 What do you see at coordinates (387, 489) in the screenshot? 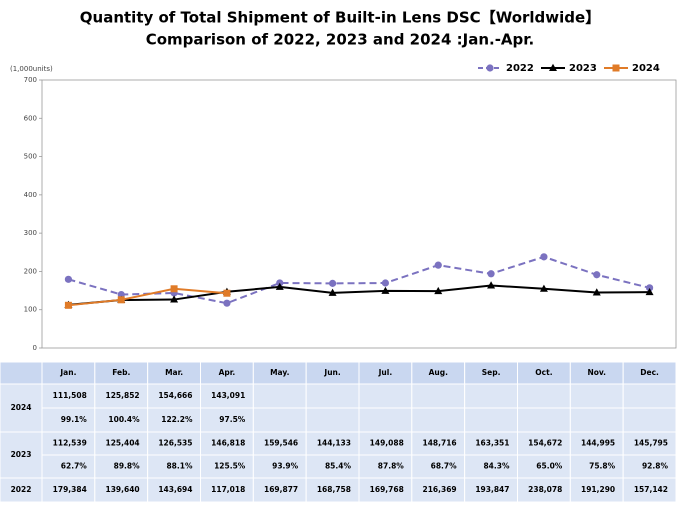
I see `value-cell: 169,768` at bounding box center [387, 489].